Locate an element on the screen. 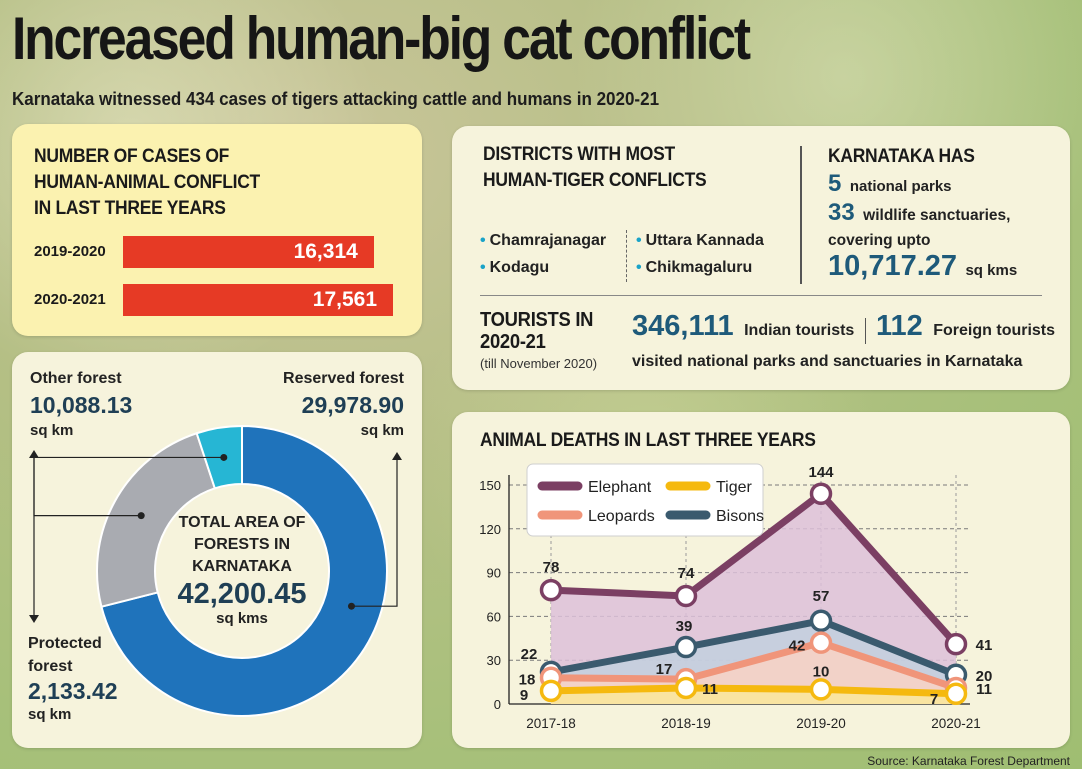 This screenshot has height=769, width=1082. area-line: 10,717.27 sq kms is located at coordinates (923, 266).